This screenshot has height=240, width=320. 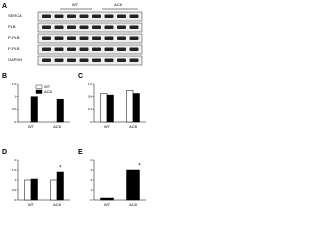 I want to click on panel-label: E, so click(x=80, y=152).